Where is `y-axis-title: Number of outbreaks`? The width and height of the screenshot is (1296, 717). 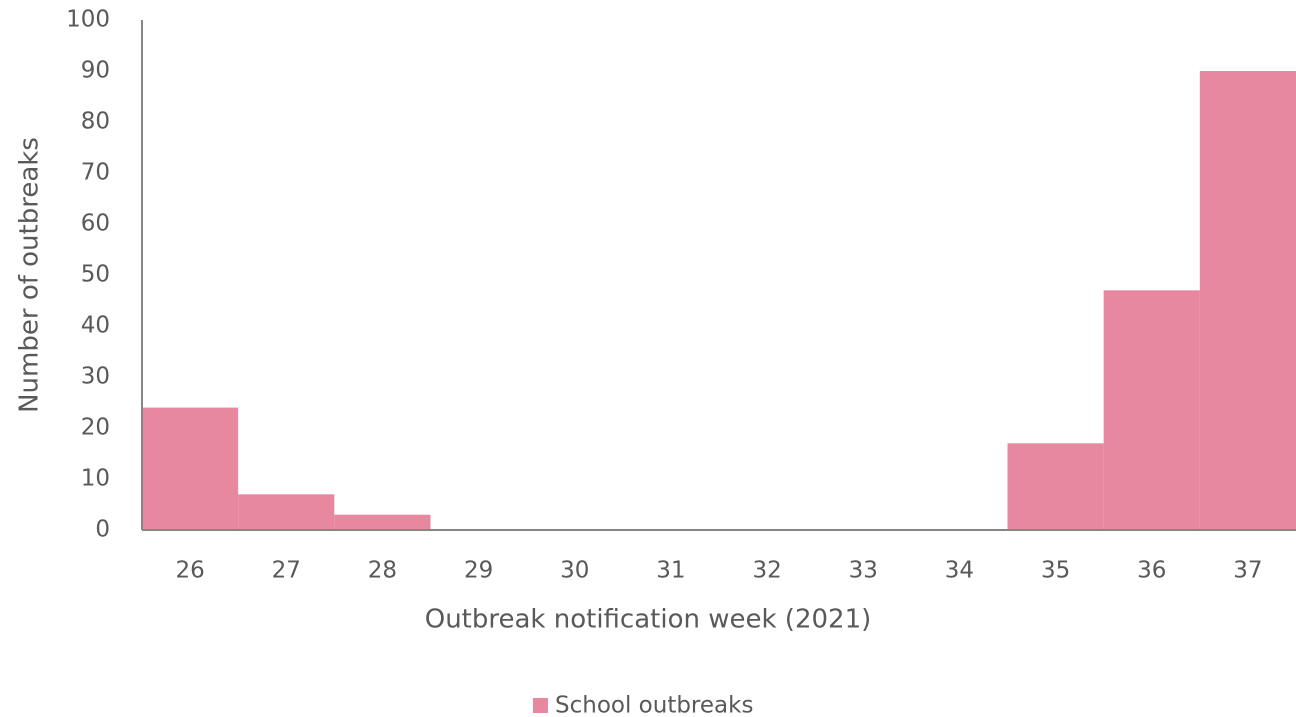
y-axis-title: Number of outbreaks is located at coordinates (30, 275).